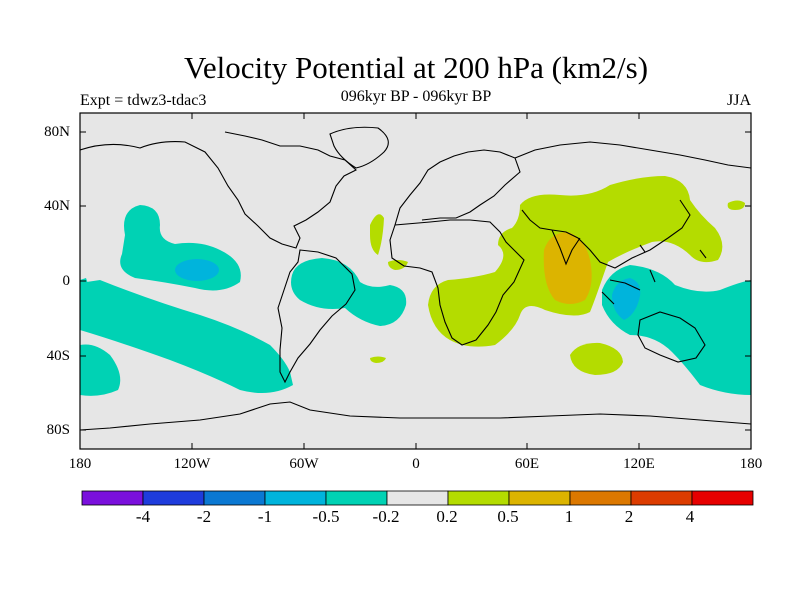 The width and height of the screenshot is (800, 600). I want to click on lat-label-80s: 80S, so click(58, 430).